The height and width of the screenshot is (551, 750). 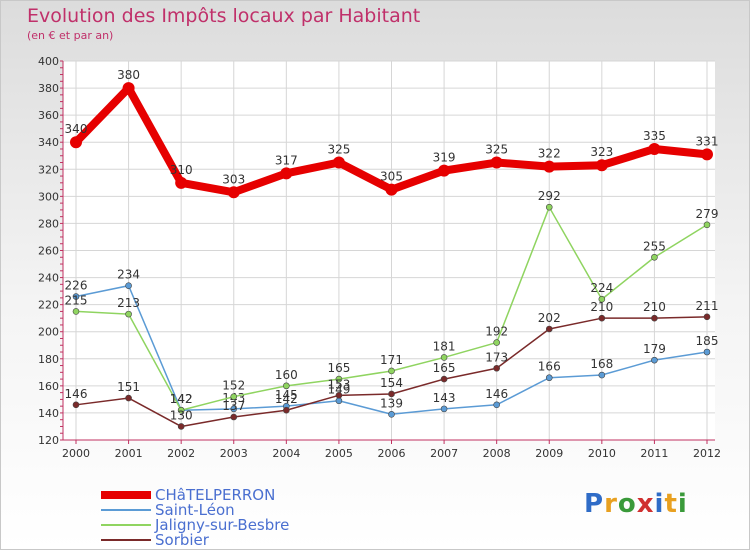 I want to click on data-label: 322, so click(x=549, y=154).